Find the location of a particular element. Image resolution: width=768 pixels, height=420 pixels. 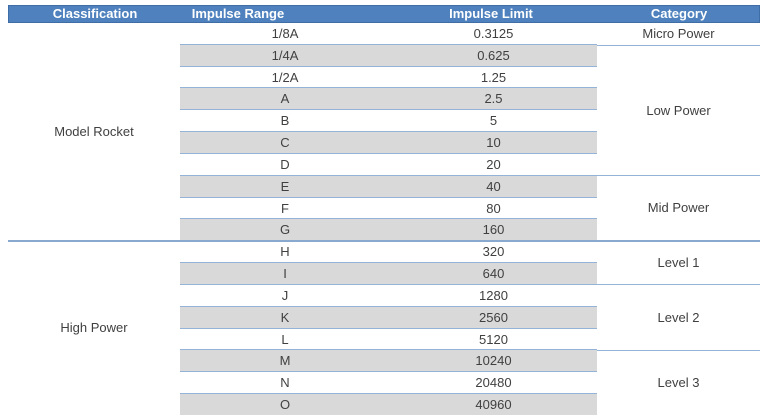

impulse-limit-cell: 0.3125 is located at coordinates (493, 33).